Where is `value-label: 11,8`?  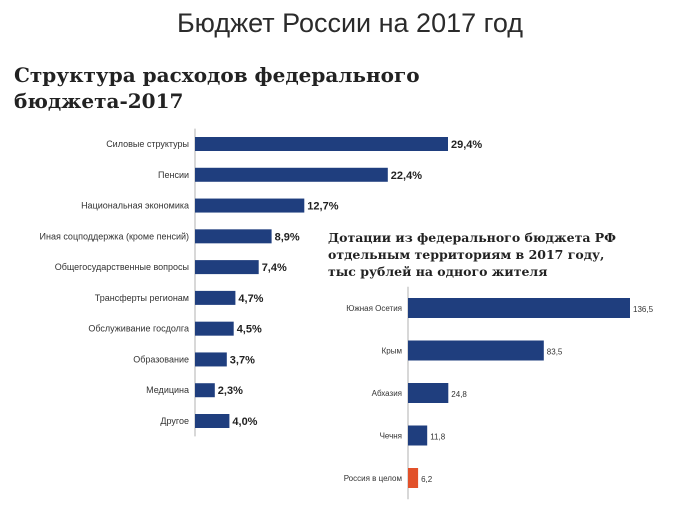 value-label: 11,8 is located at coordinates (438, 437).